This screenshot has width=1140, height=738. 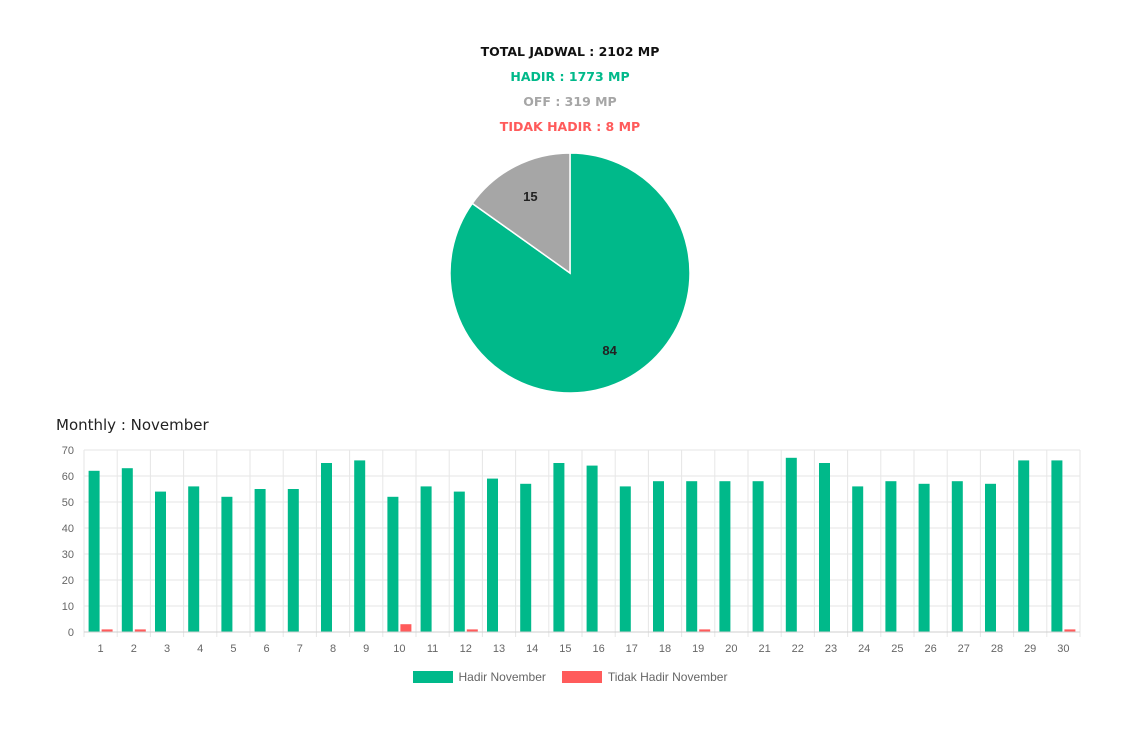 I want to click on x-tick-label: 12, so click(x=466, y=649).